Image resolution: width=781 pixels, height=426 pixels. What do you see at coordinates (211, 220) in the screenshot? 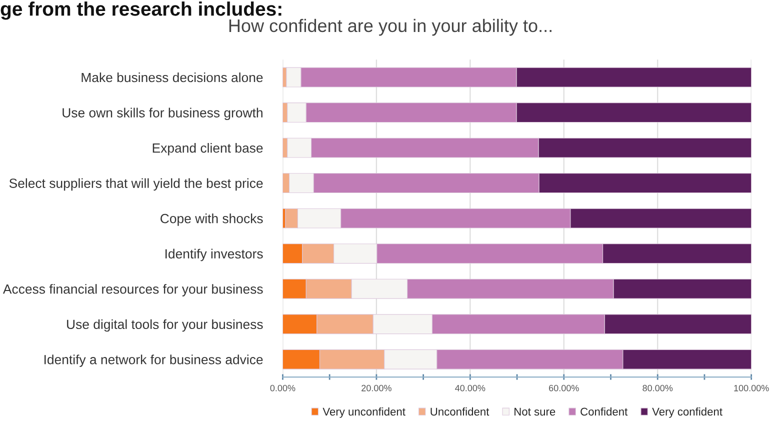
I see `y-tick-label: Cope with shocks` at bounding box center [211, 220].